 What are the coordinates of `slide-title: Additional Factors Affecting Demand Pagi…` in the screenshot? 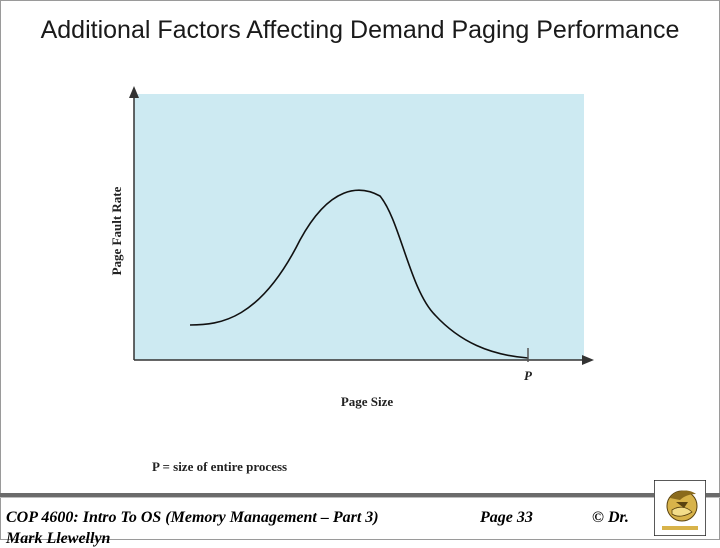 It's located at (360, 30).